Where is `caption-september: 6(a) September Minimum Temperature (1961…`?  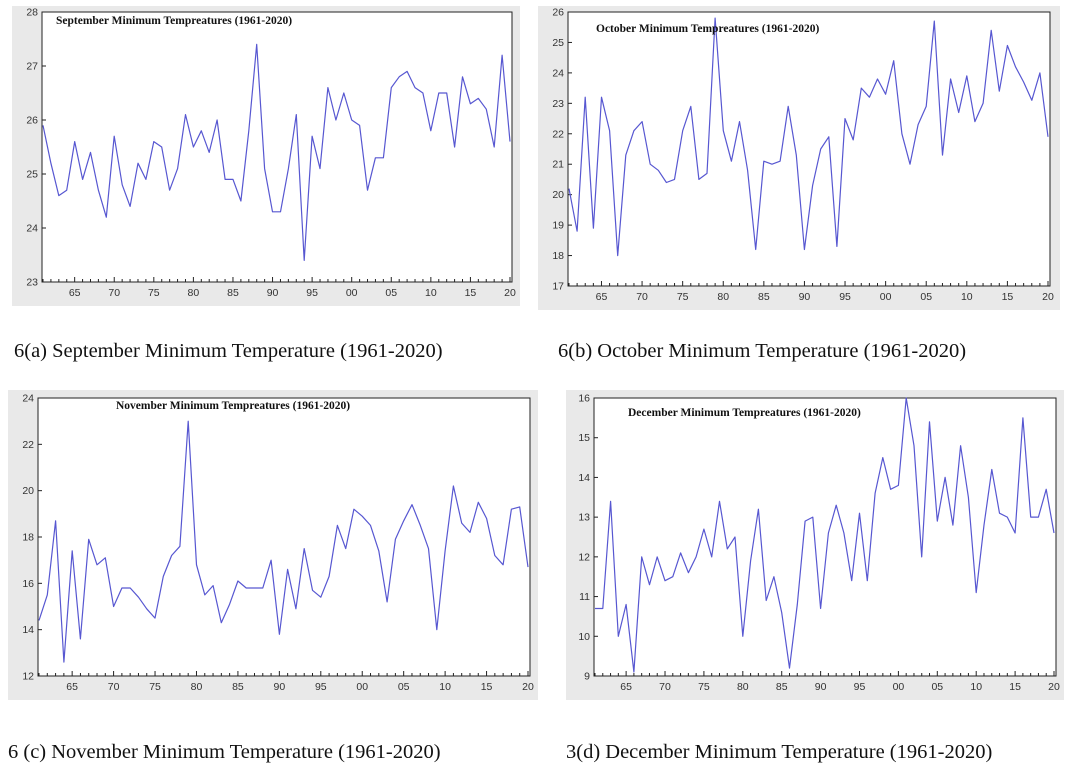
caption-september: 6(a) September Minimum Temperature (1961… is located at coordinates (228, 351).